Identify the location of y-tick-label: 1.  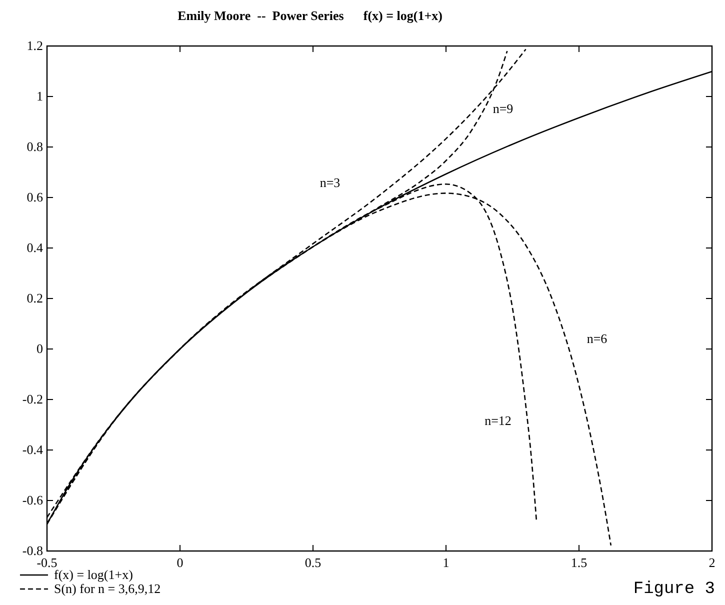
(39, 96).